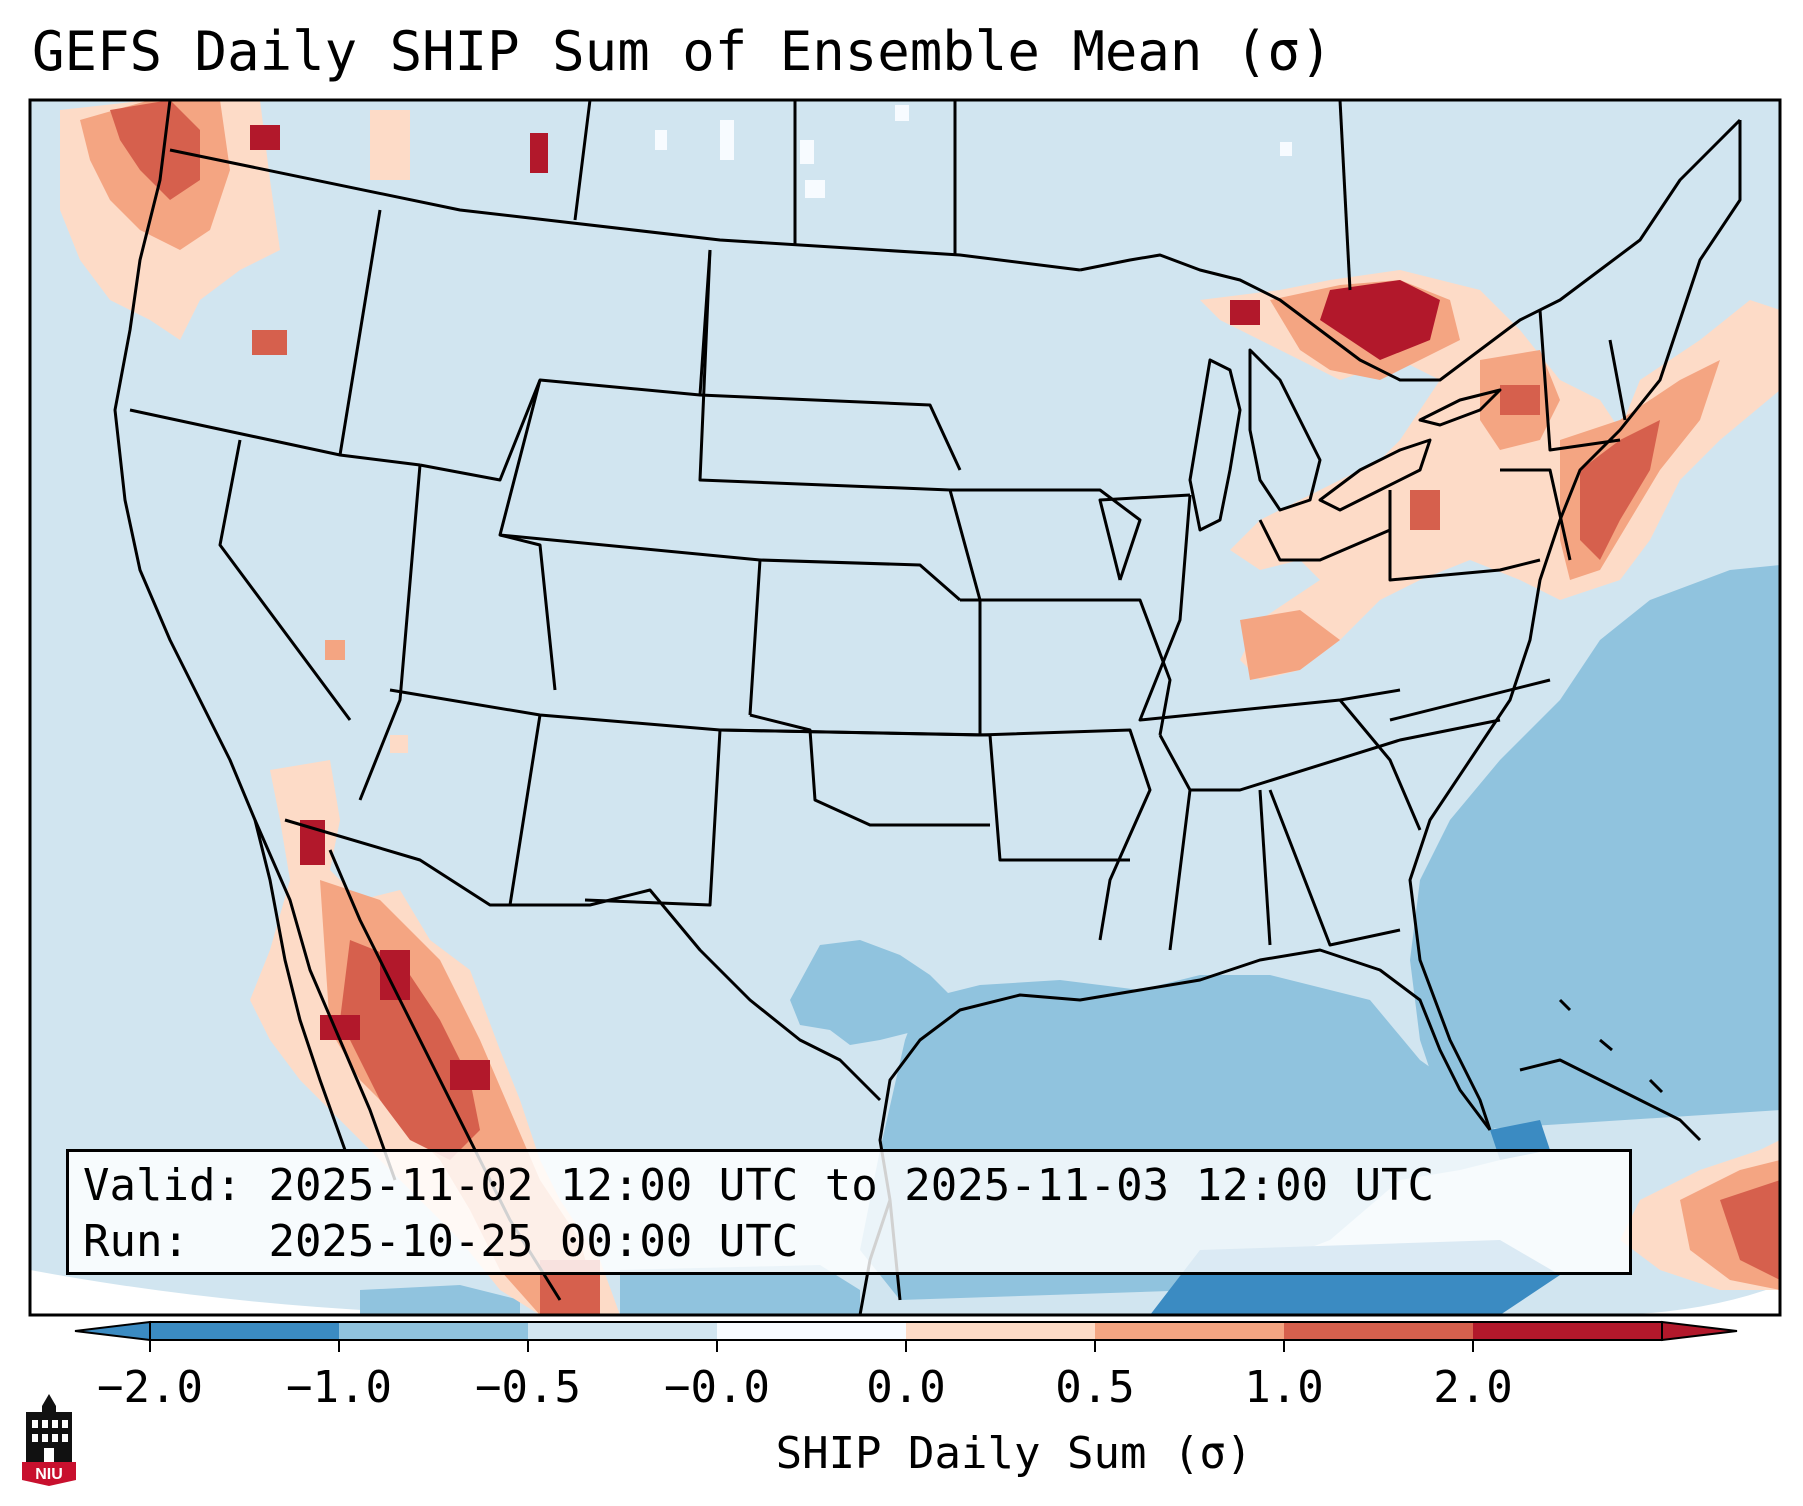 The image size is (1803, 1506). What do you see at coordinates (682, 51) in the screenshot?
I see `page-title: GEFS Daily SHIP Sum of Ensemble Mean (σ)` at bounding box center [682, 51].